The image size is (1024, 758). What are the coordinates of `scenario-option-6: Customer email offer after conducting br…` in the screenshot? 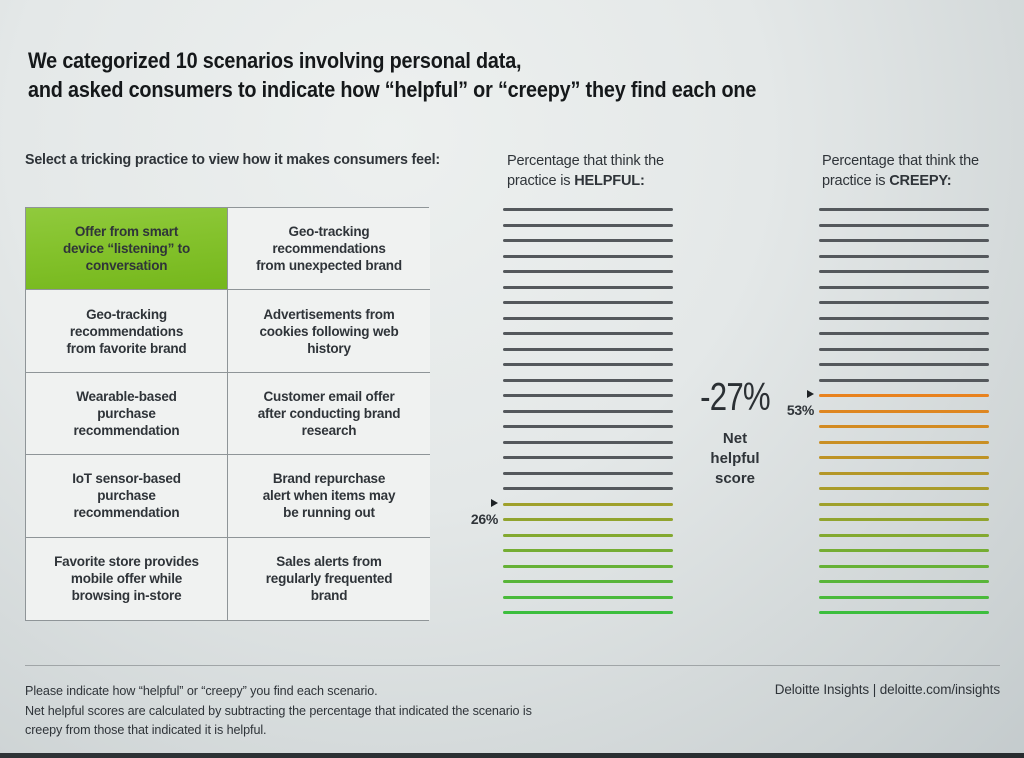 It's located at (329, 414).